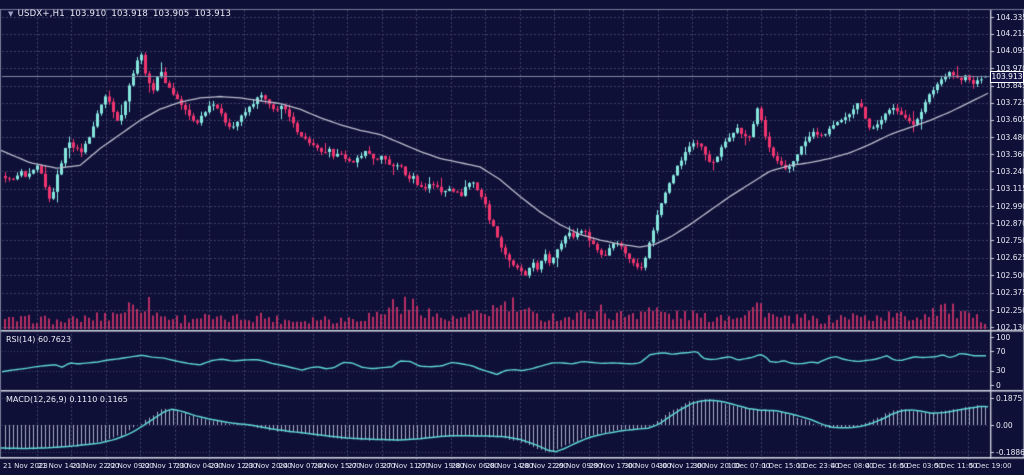 The width and height of the screenshot is (1024, 475). I want to click on rsi-axis-label: 70, so click(1001, 351).